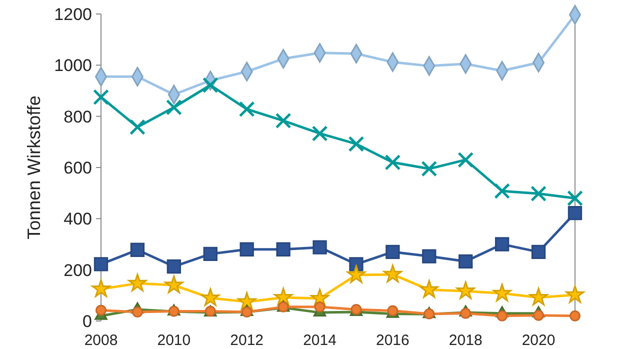 This screenshot has width=620, height=349. I want to click on y-tick-label: 1200, so click(73, 14).